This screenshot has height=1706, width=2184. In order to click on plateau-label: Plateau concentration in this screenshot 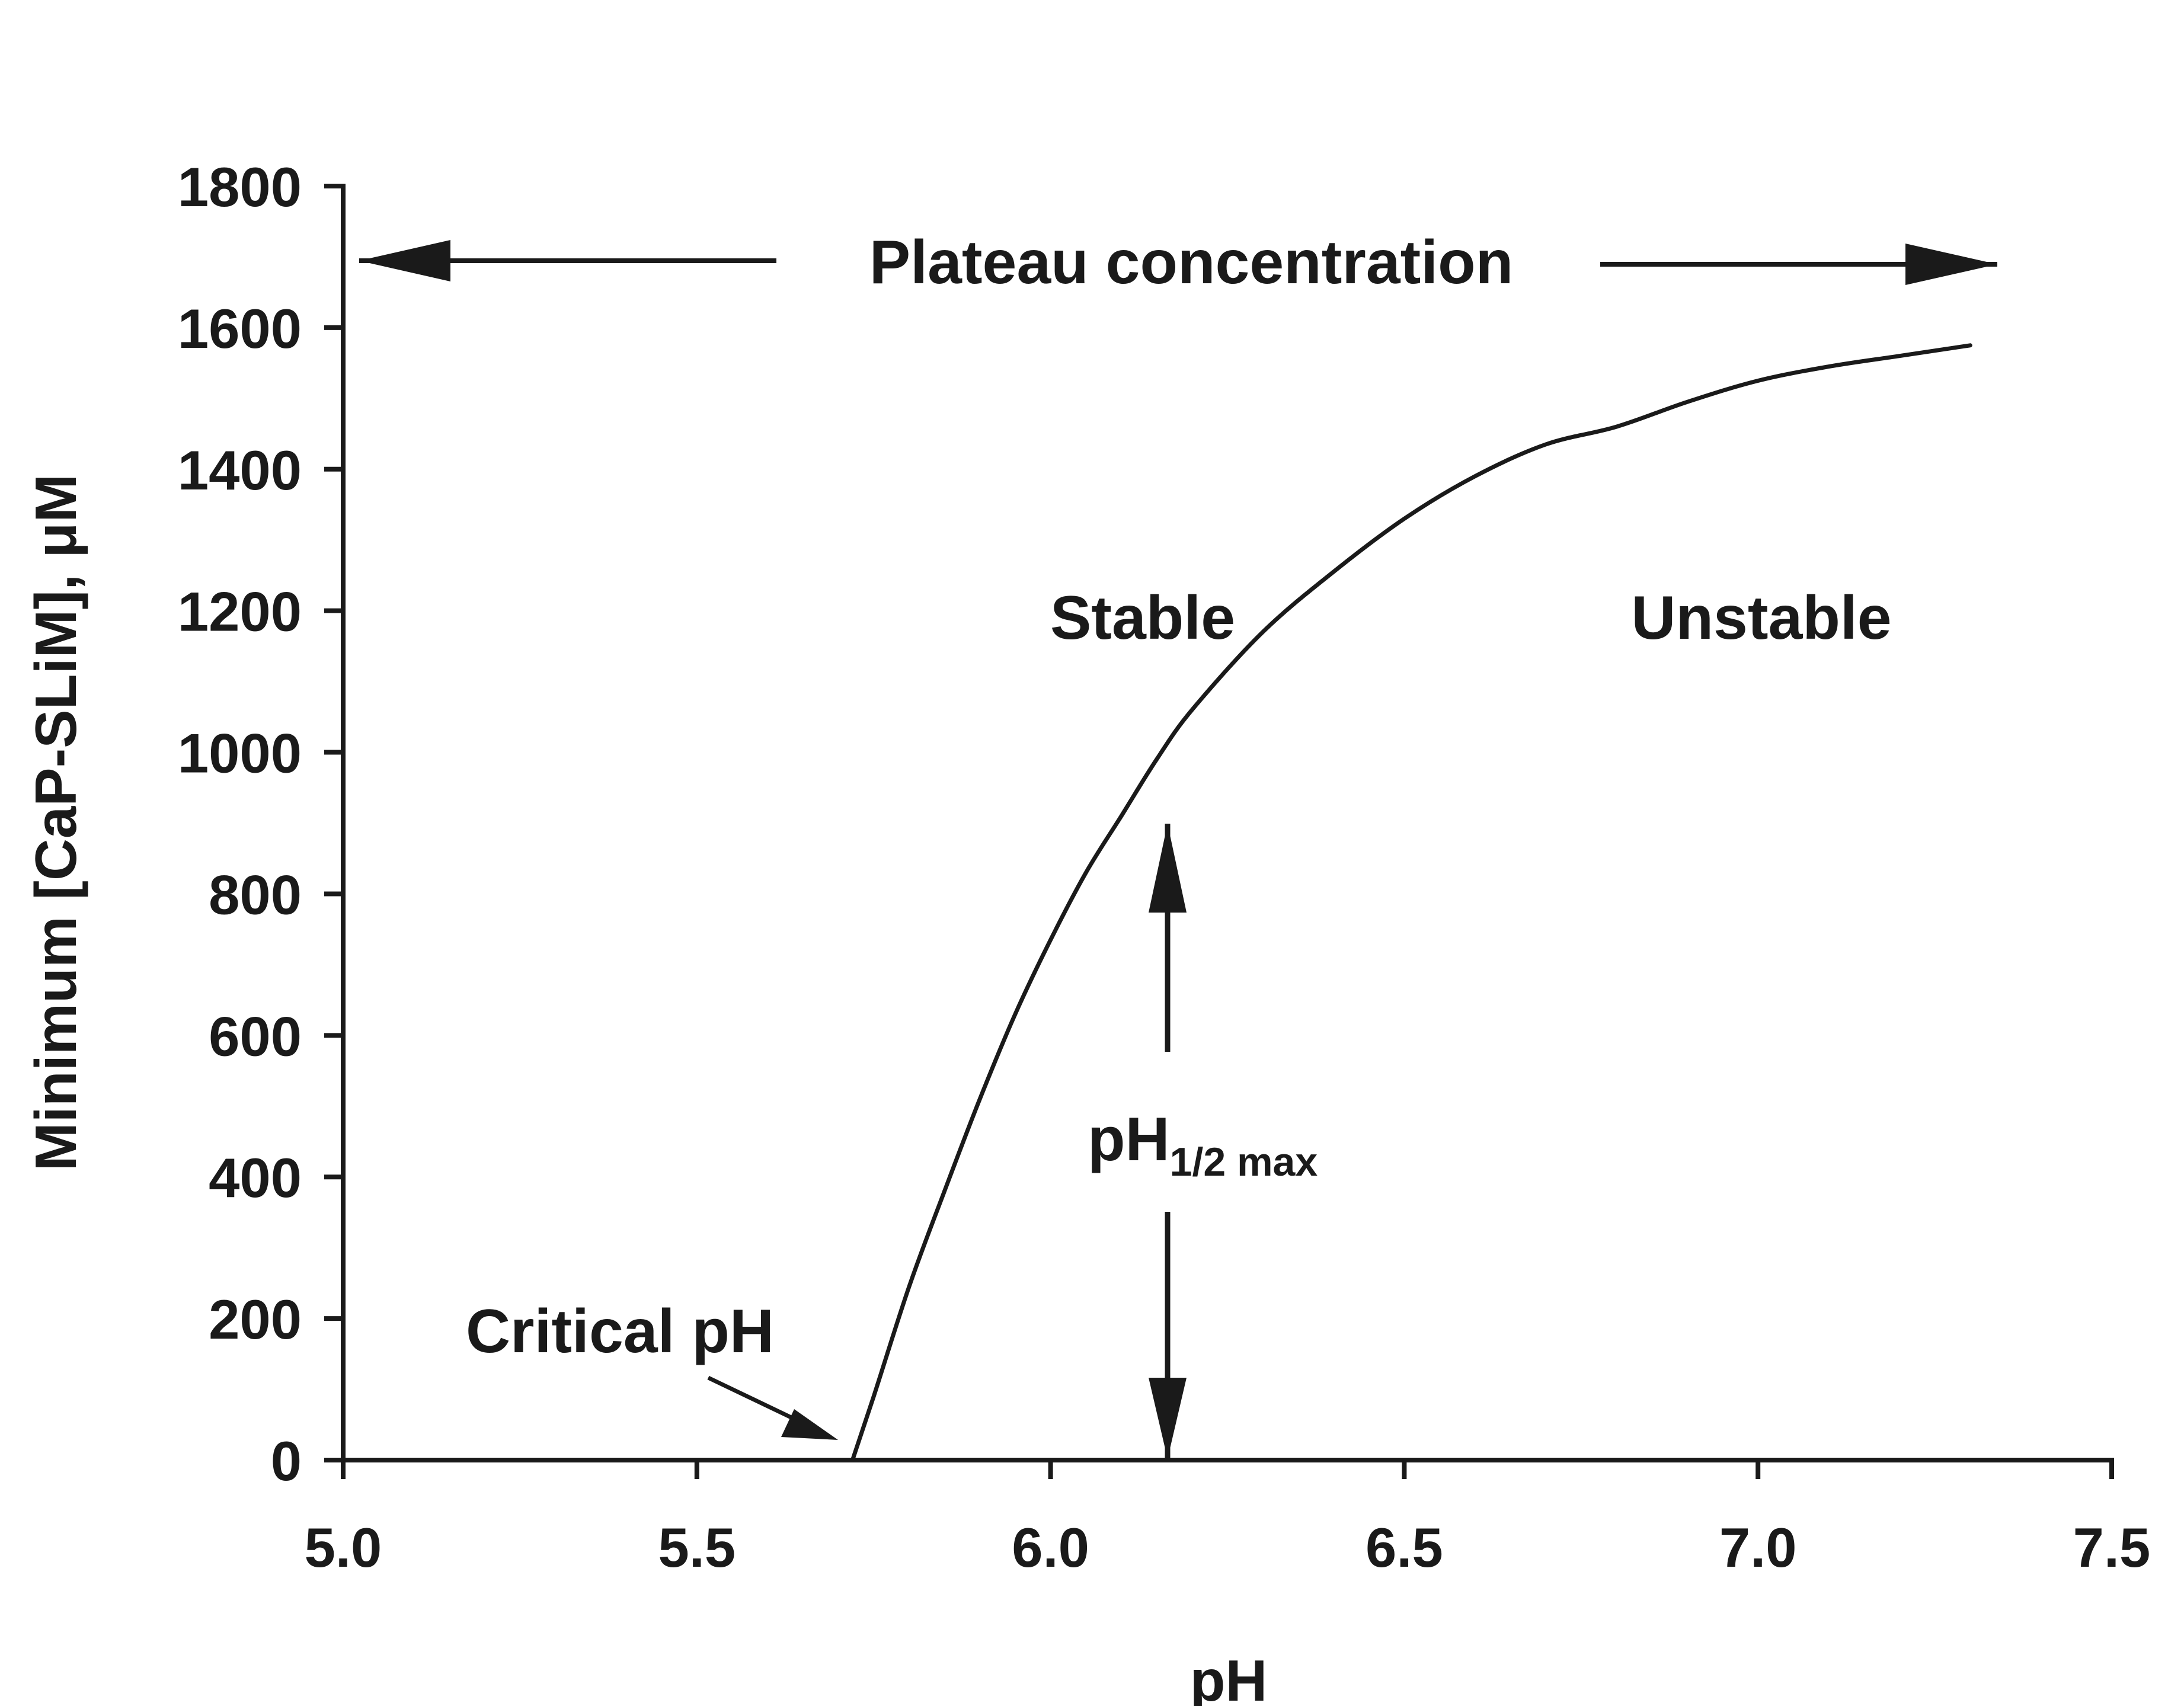, I will do `click(1191, 262)`.